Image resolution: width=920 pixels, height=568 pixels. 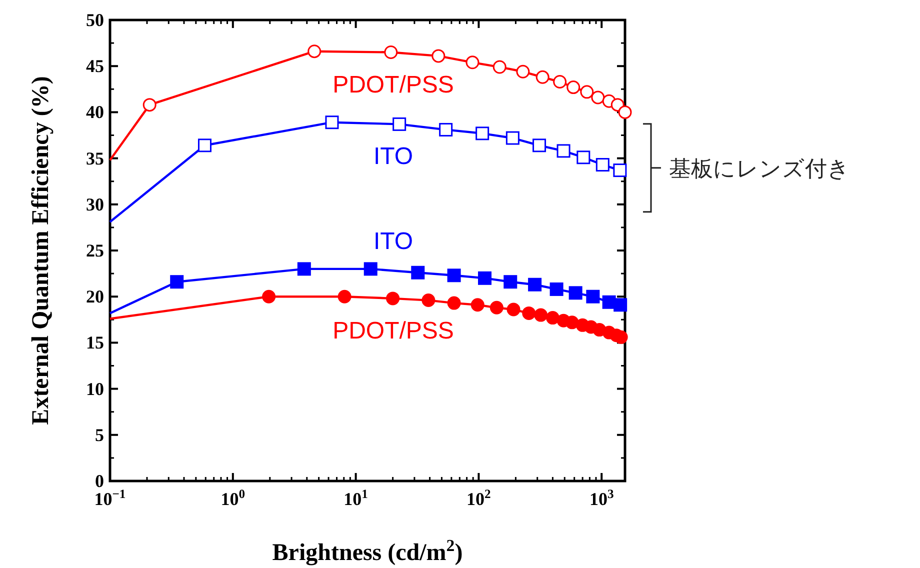 What do you see at coordinates (95, 66) in the screenshot?
I see `y-tick-label: 45` at bounding box center [95, 66].